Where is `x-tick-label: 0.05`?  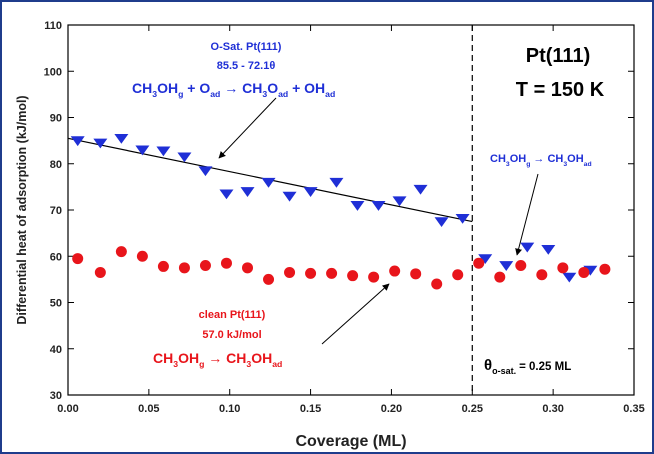 x-tick-label: 0.05 is located at coordinates (148, 409).